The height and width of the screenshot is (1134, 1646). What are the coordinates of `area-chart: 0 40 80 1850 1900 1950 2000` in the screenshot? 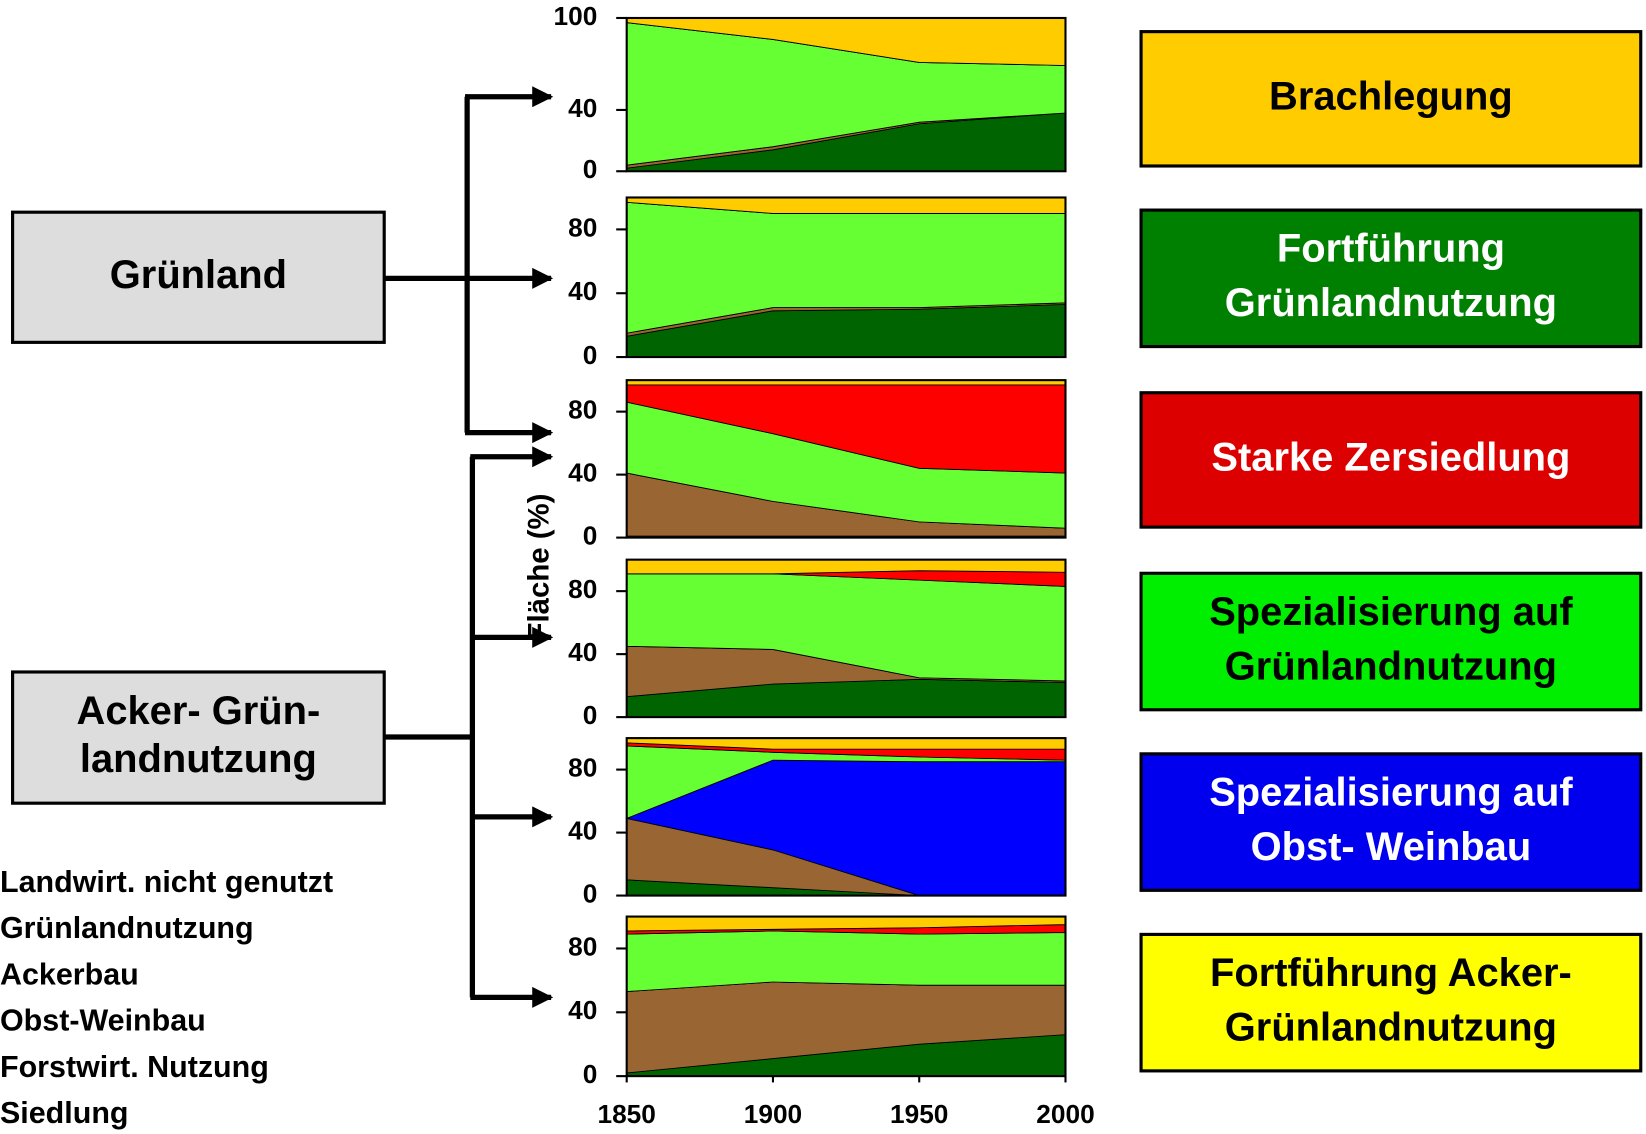 It's located at (831, 1022).